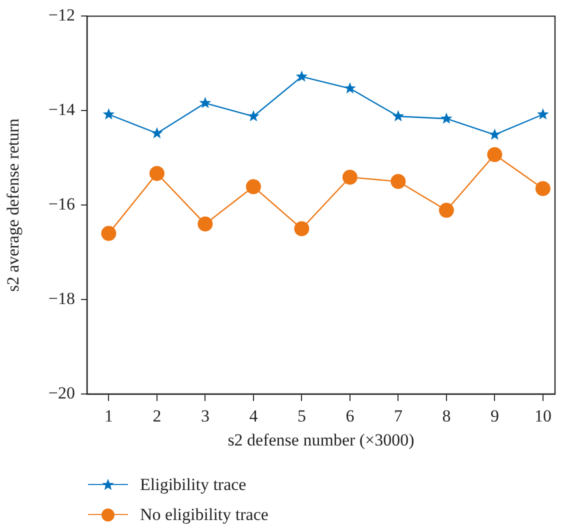 The width and height of the screenshot is (568, 527). I want to click on x-tick-label: 4, so click(253, 416).